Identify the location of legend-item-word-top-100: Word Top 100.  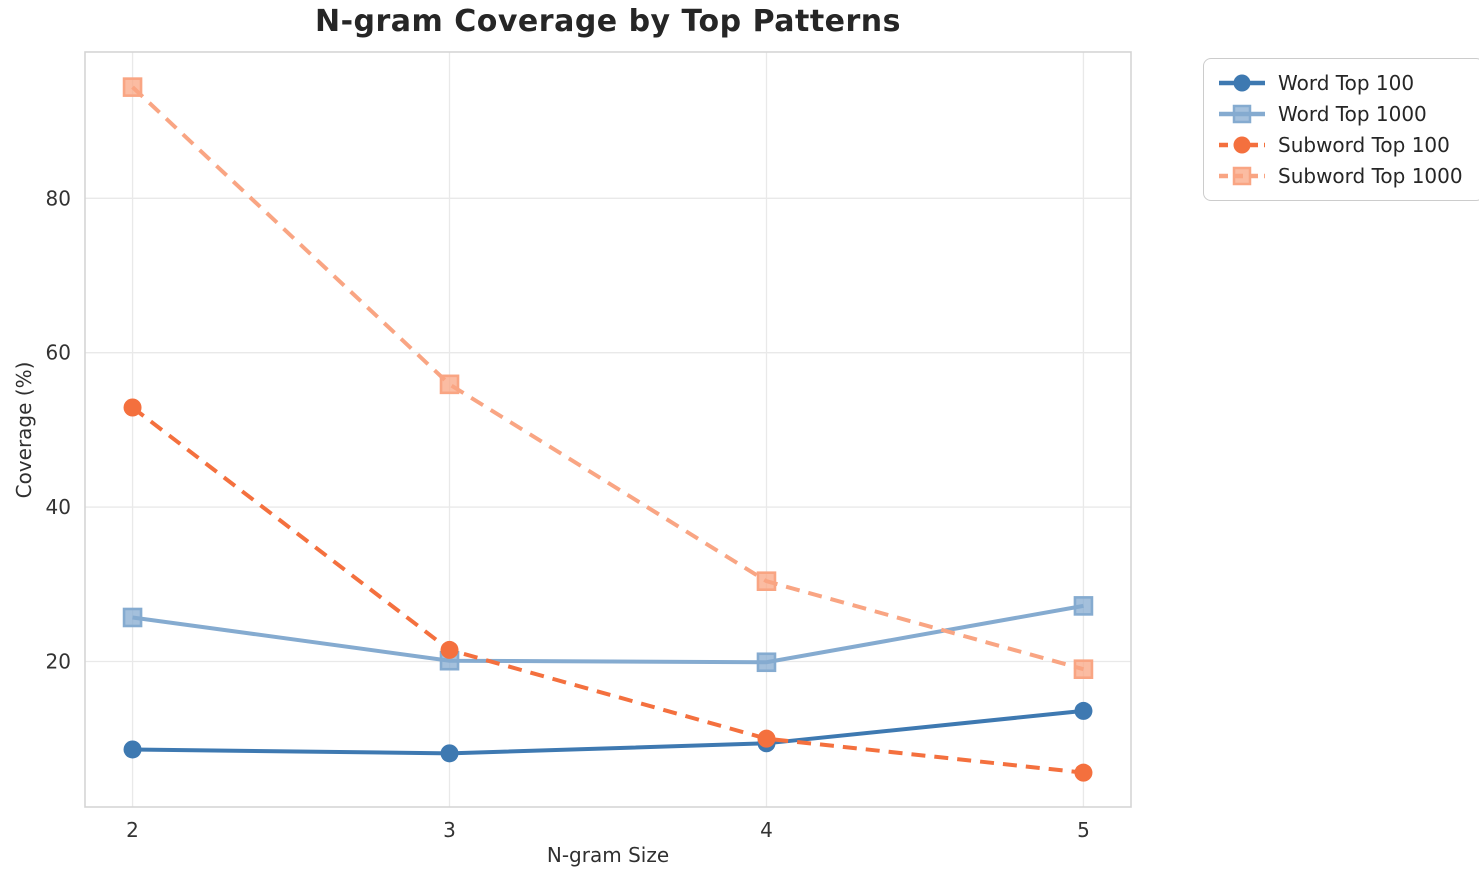
(1340, 83).